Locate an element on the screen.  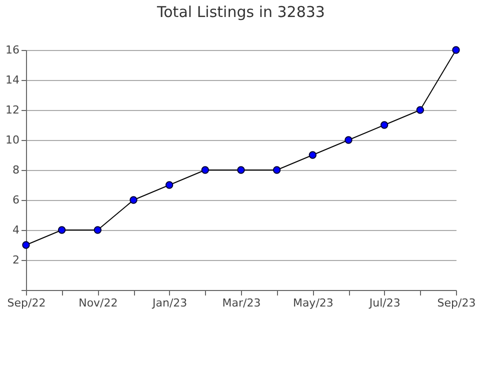
x-tick-label: Sep/22 is located at coordinates (26, 303).